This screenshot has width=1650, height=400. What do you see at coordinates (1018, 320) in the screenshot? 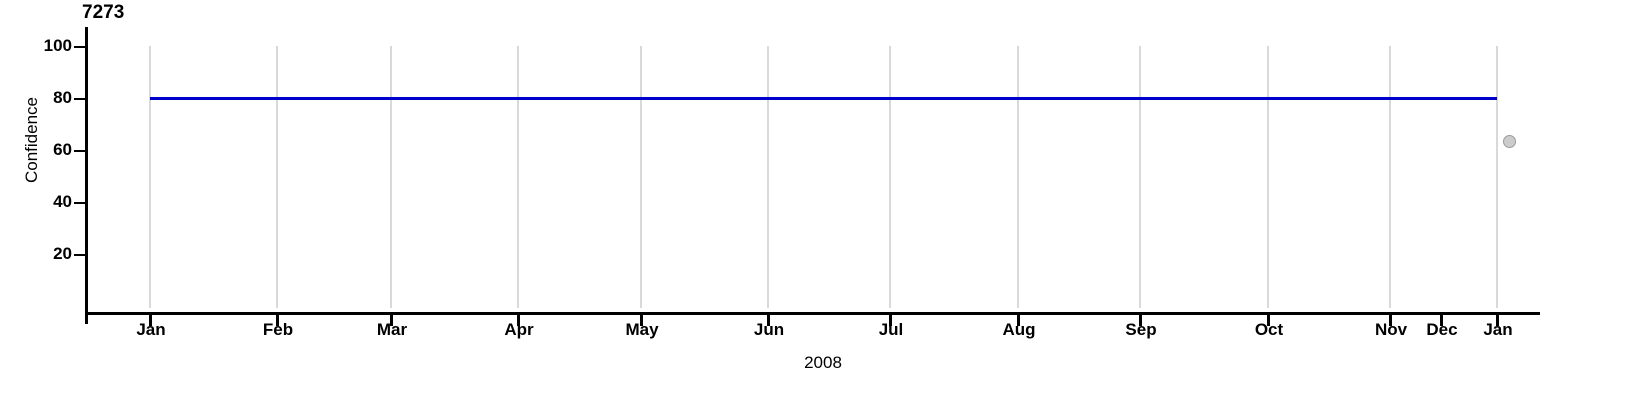
I see `x-tick-mark-aug` at bounding box center [1018, 320].